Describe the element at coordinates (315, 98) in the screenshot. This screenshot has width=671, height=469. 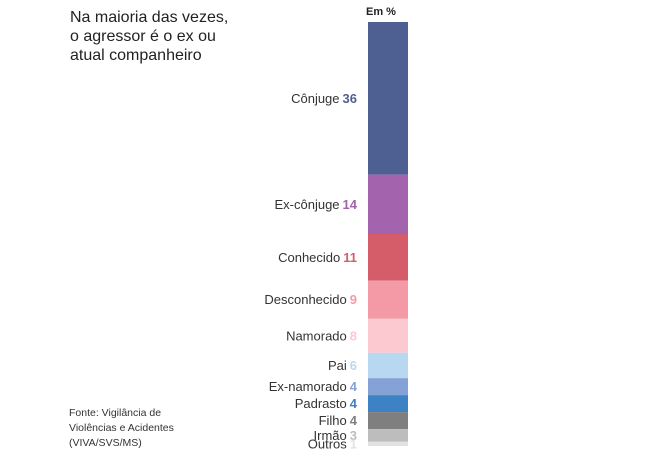
I see `category-label-conjuge: Cônjuge` at that location.